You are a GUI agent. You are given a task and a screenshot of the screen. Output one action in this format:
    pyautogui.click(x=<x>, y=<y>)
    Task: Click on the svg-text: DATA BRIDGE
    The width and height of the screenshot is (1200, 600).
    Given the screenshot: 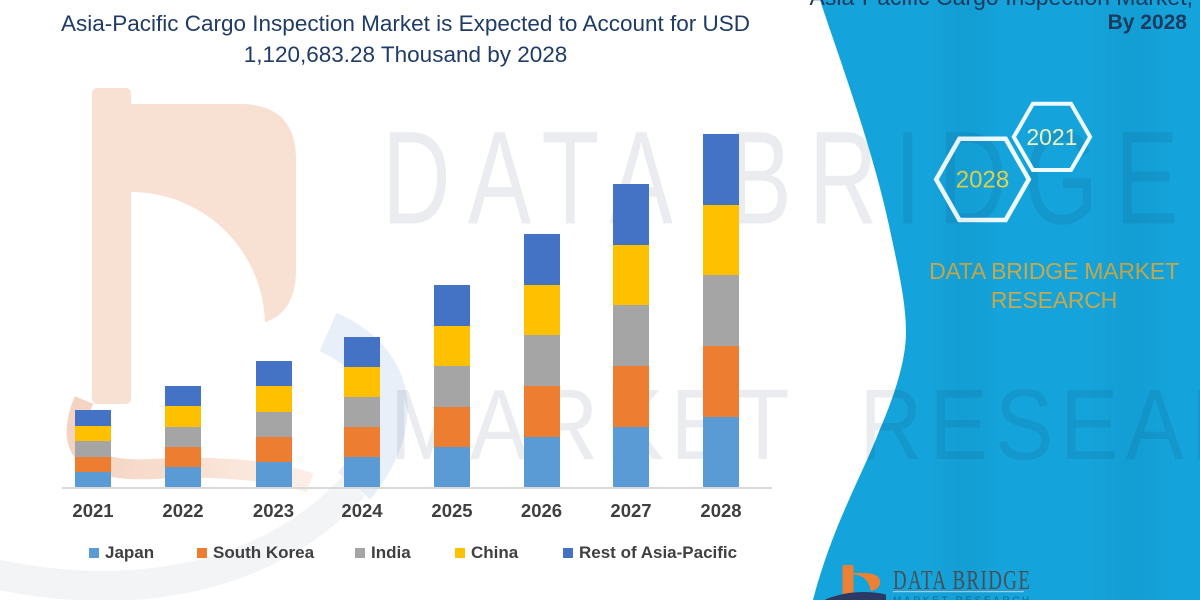 What is the action you would take?
    pyautogui.click(x=962, y=581)
    